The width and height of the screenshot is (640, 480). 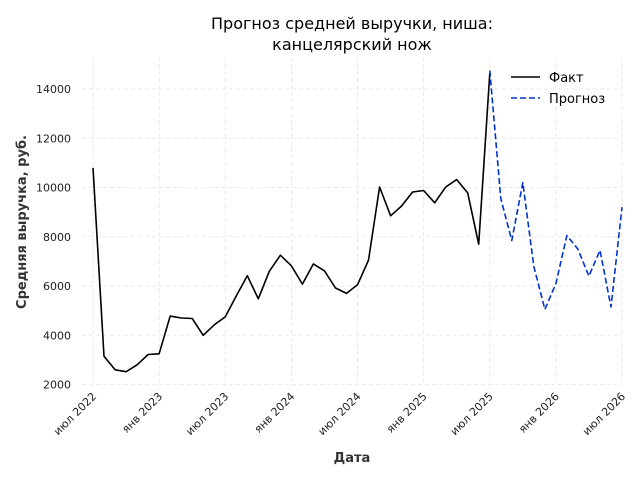 What do you see at coordinates (539, 413) in the screenshot?
I see `x-tick-label: янв 2026` at bounding box center [539, 413].